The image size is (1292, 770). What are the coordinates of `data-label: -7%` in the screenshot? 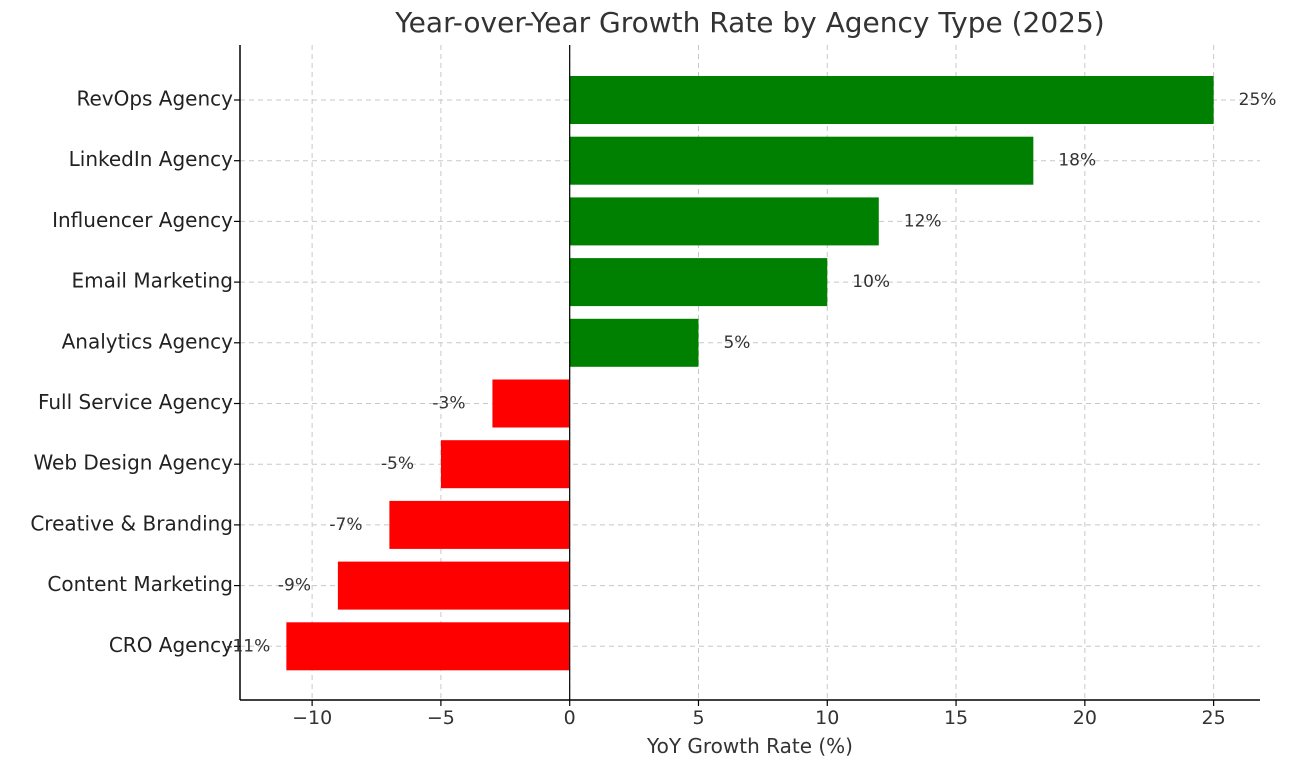 It's located at (345, 525).